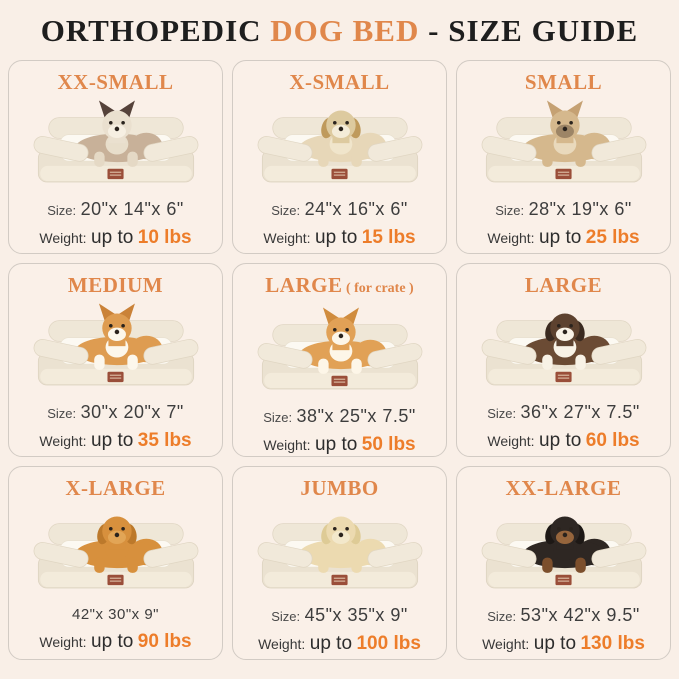 The width and height of the screenshot is (679, 679). I want to click on size-name: XX-LARGE, so click(563, 488).